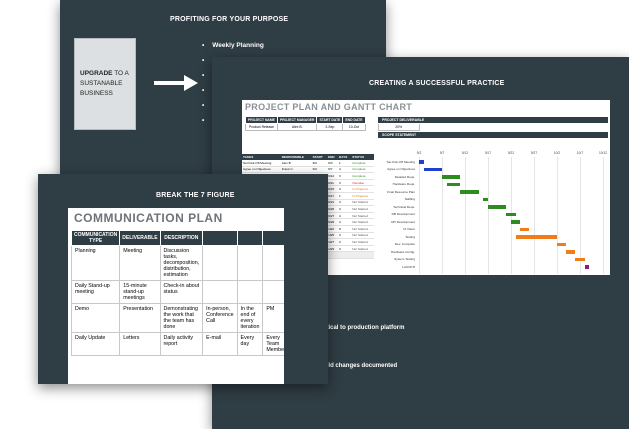 This screenshot has height=429, width=629. Describe the element at coordinates (96, 73) in the screenshot. I see `upgrade-strong: UPGRADE` at that location.